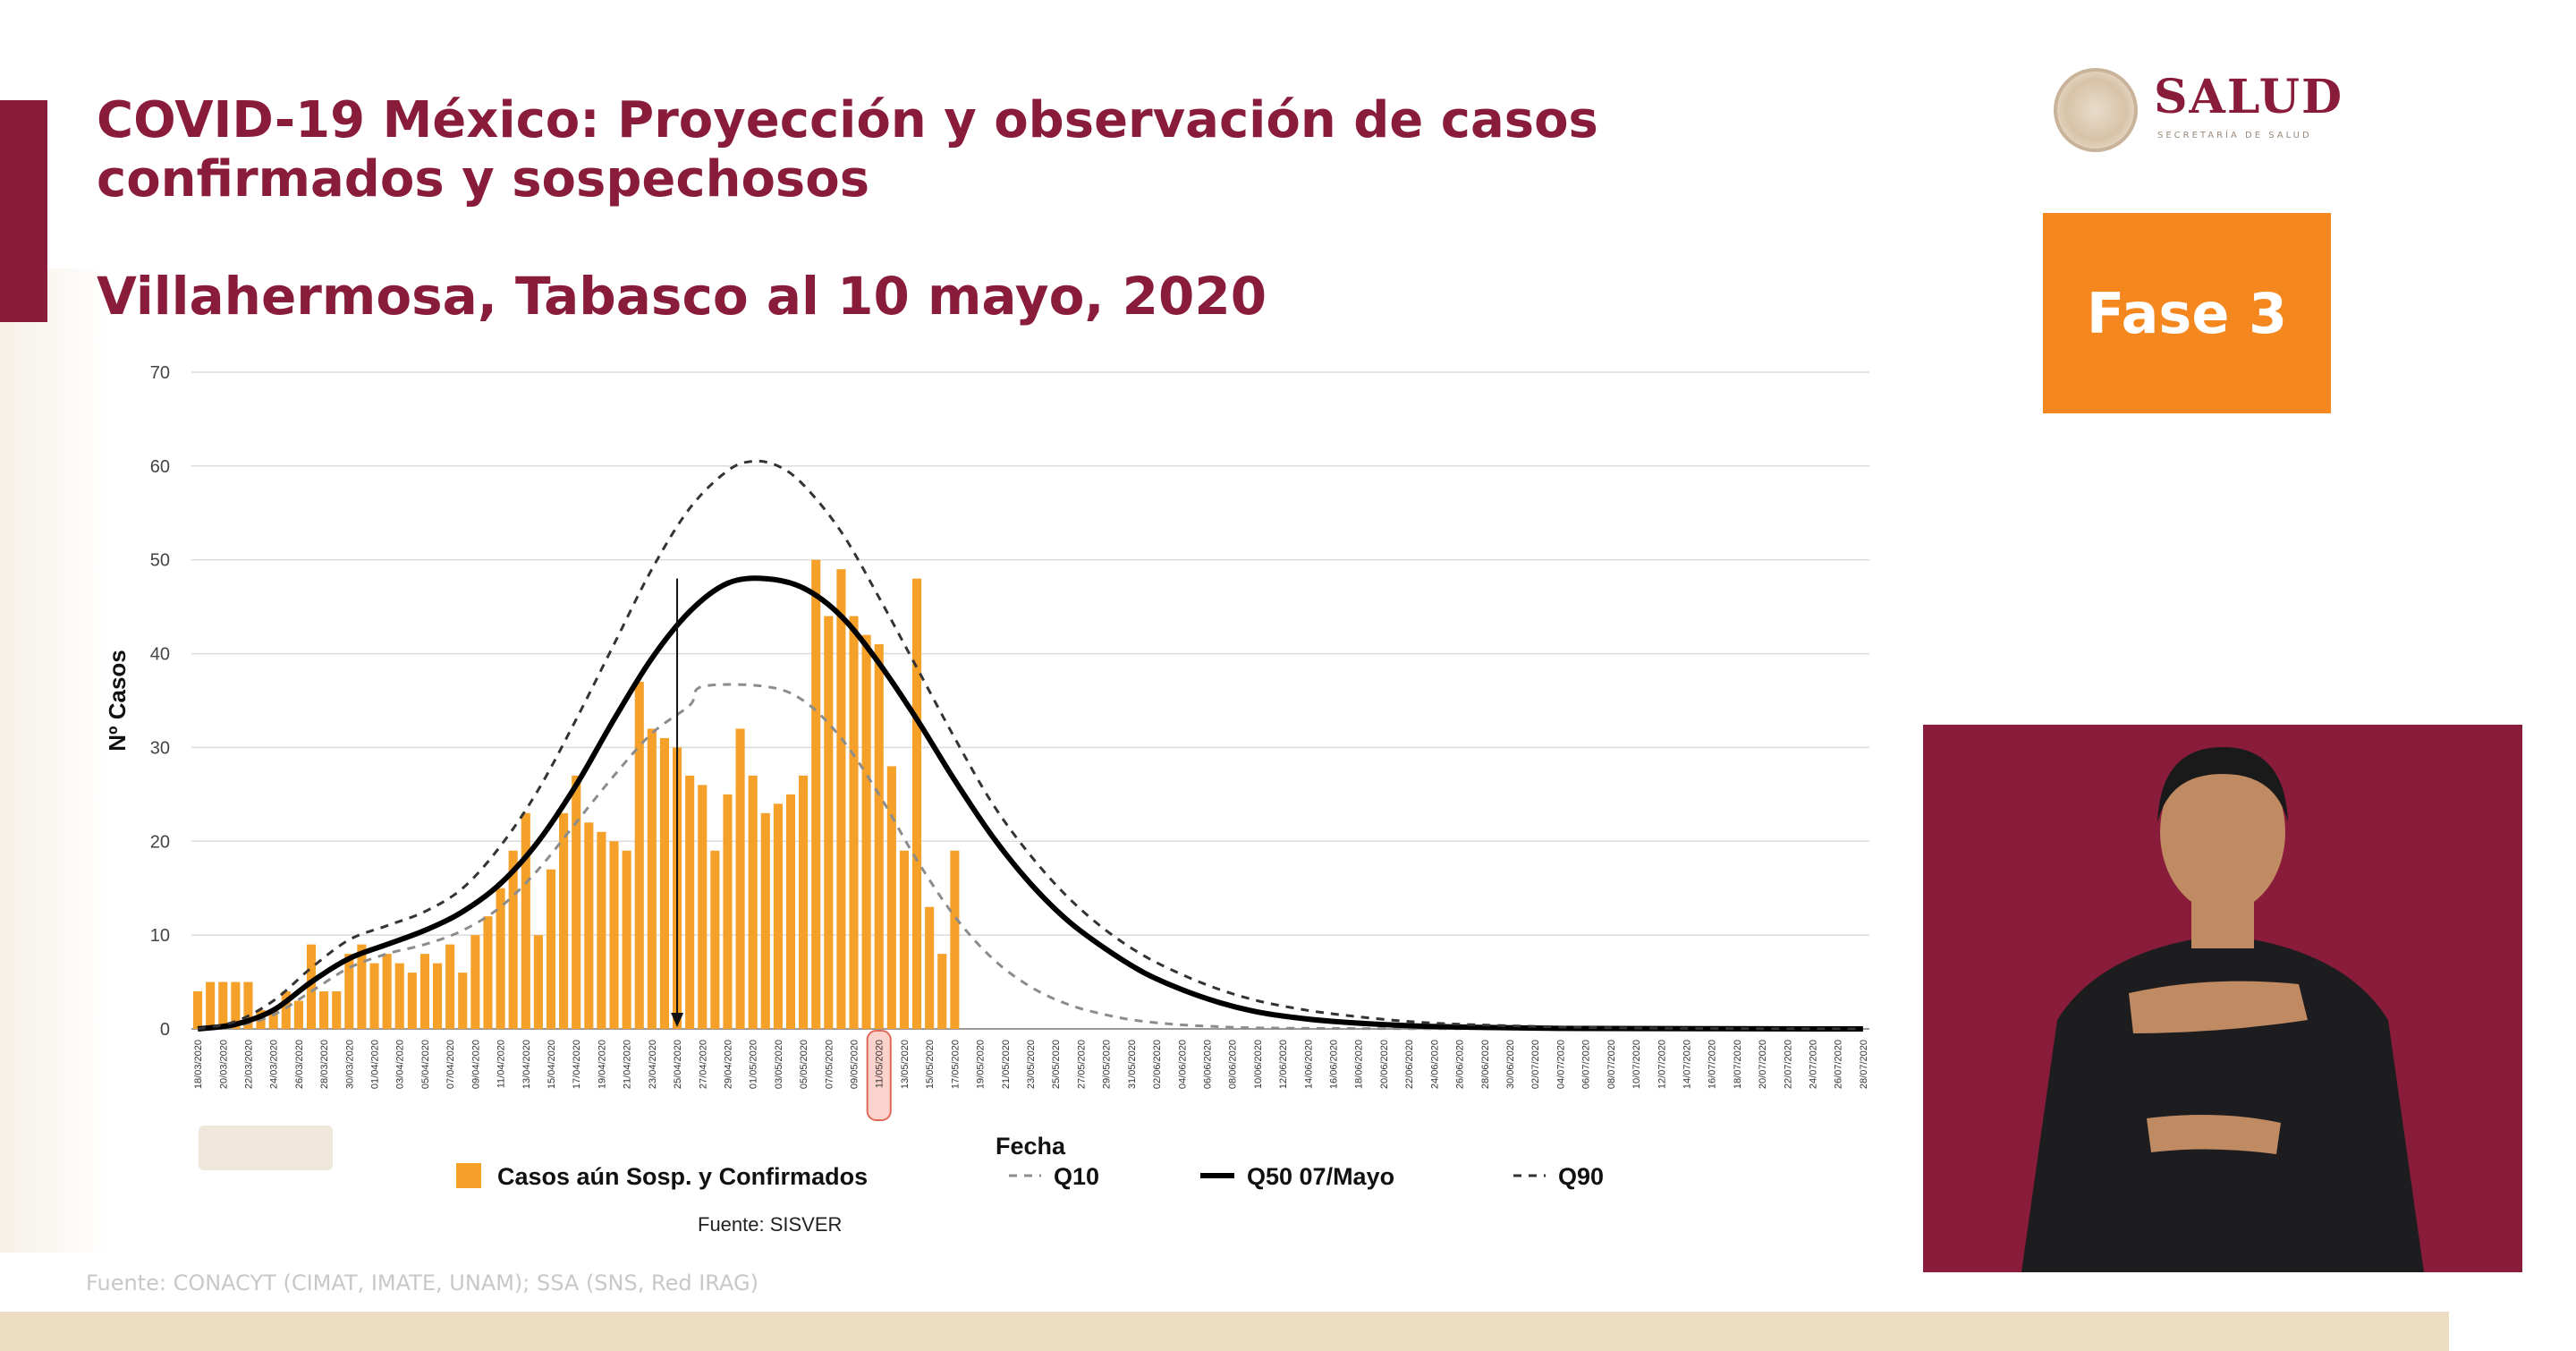 The image size is (2576, 1351). What do you see at coordinates (165, 1030) in the screenshot?
I see `y-tick-label: 0` at bounding box center [165, 1030].